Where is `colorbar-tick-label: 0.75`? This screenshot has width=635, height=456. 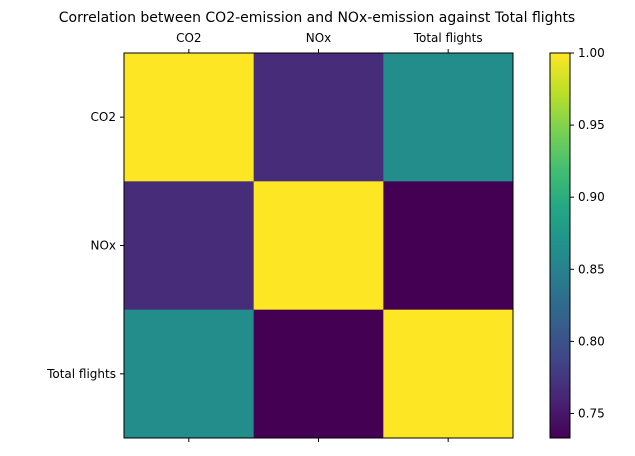
colorbar-tick-label: 0.75 is located at coordinates (591, 413).